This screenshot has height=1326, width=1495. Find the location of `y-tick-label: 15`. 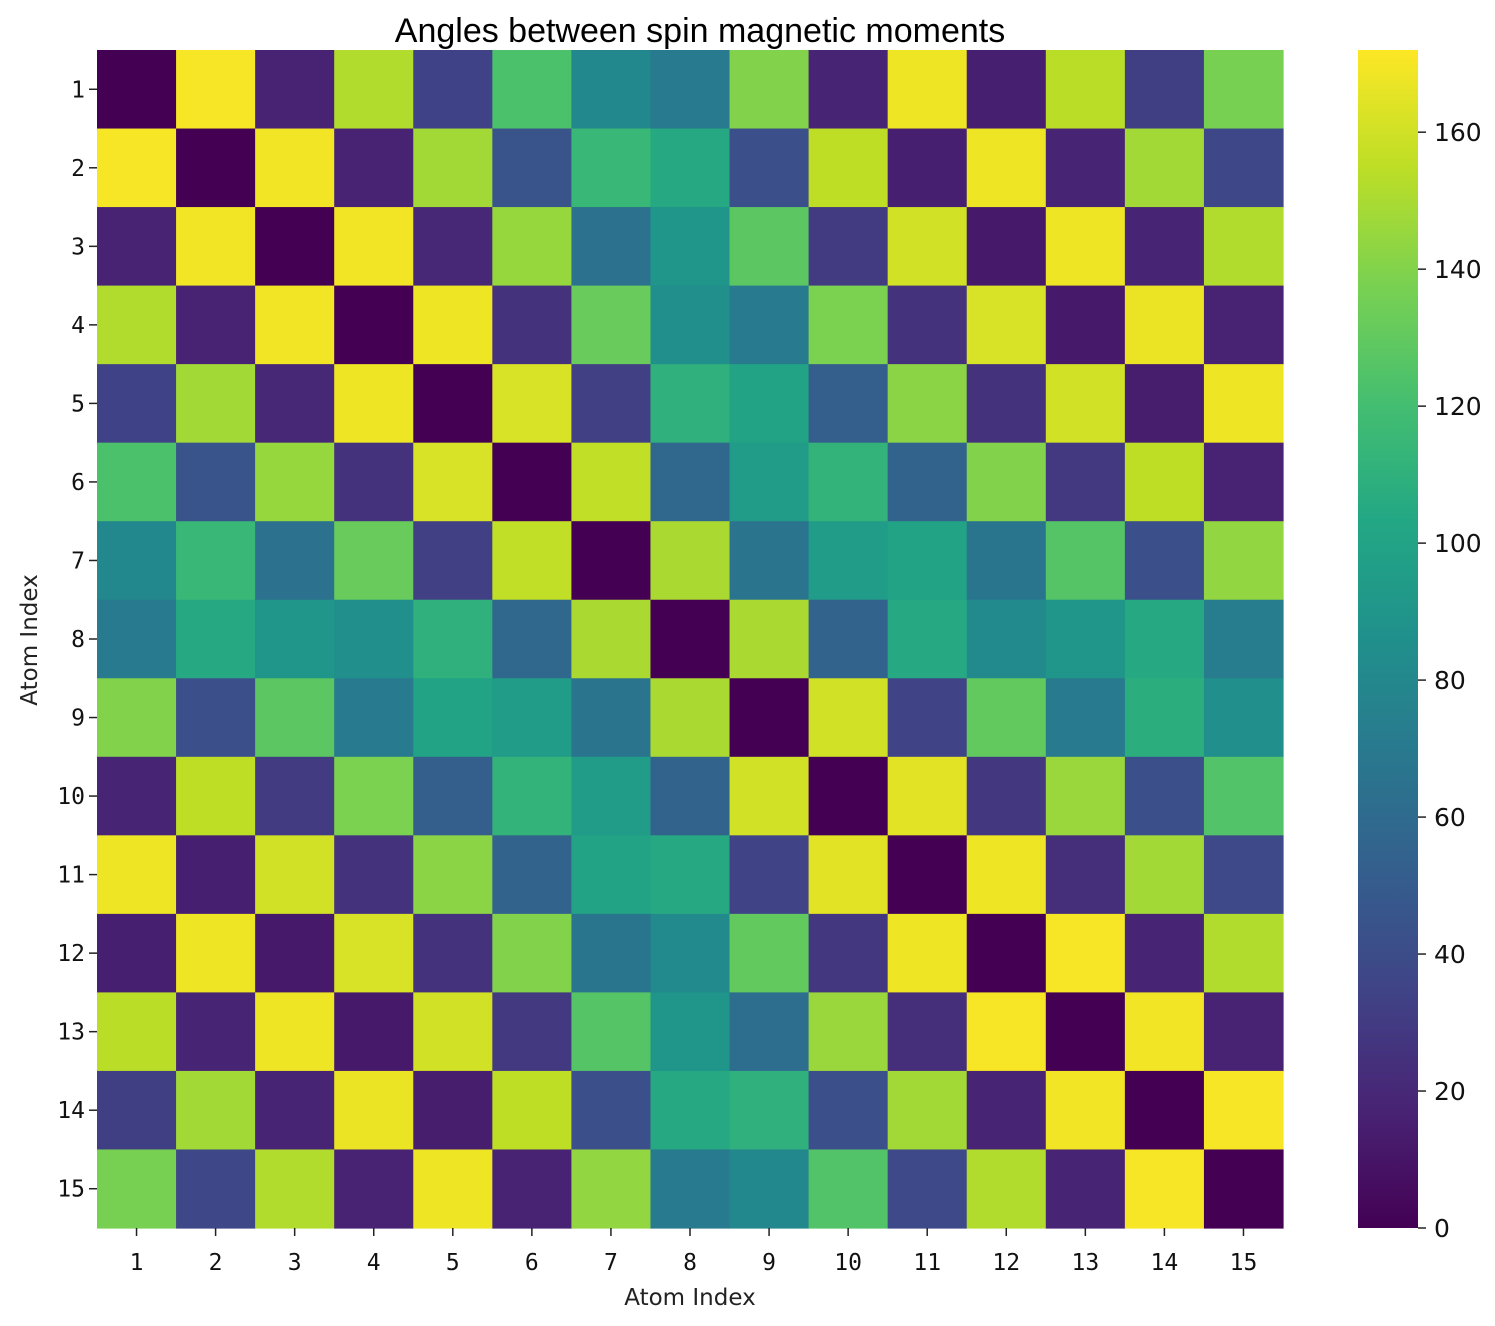

y-tick-label: 15 is located at coordinates (71, 1190).